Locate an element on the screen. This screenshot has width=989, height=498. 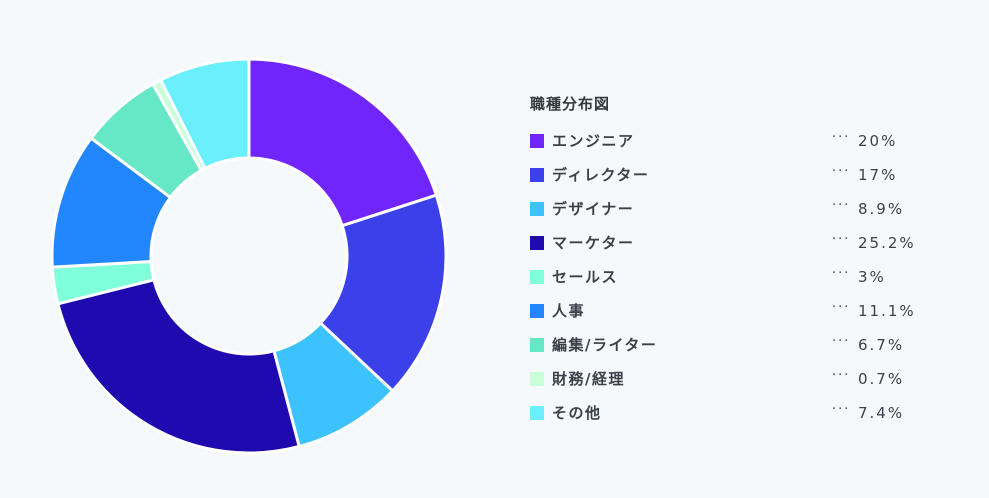
legend-label: マーケター is located at coordinates (593, 243).